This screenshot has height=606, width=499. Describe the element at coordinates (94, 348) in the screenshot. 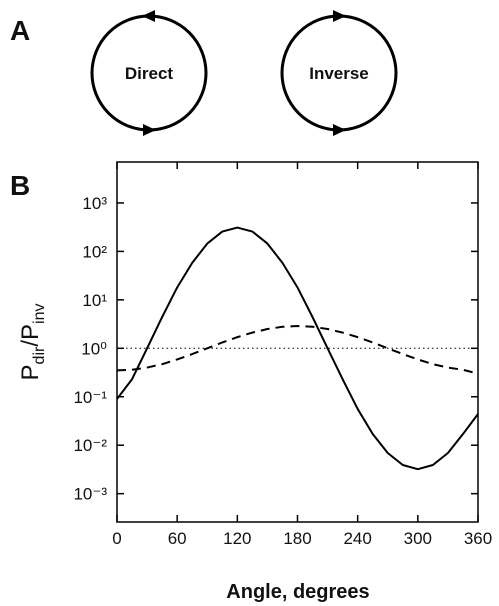

I see `y-tick-label: 10⁰` at that location.